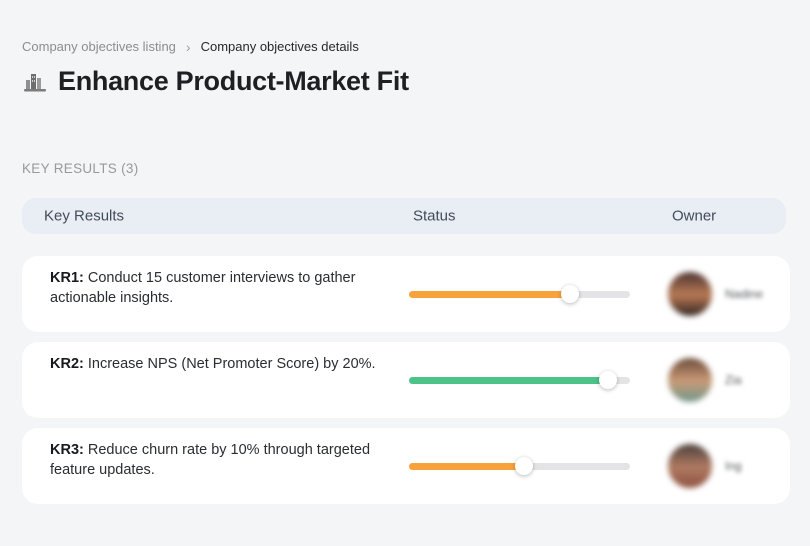  I want to click on breadcrumb-link-objectives-listing: Company objectives listing, so click(99, 46).